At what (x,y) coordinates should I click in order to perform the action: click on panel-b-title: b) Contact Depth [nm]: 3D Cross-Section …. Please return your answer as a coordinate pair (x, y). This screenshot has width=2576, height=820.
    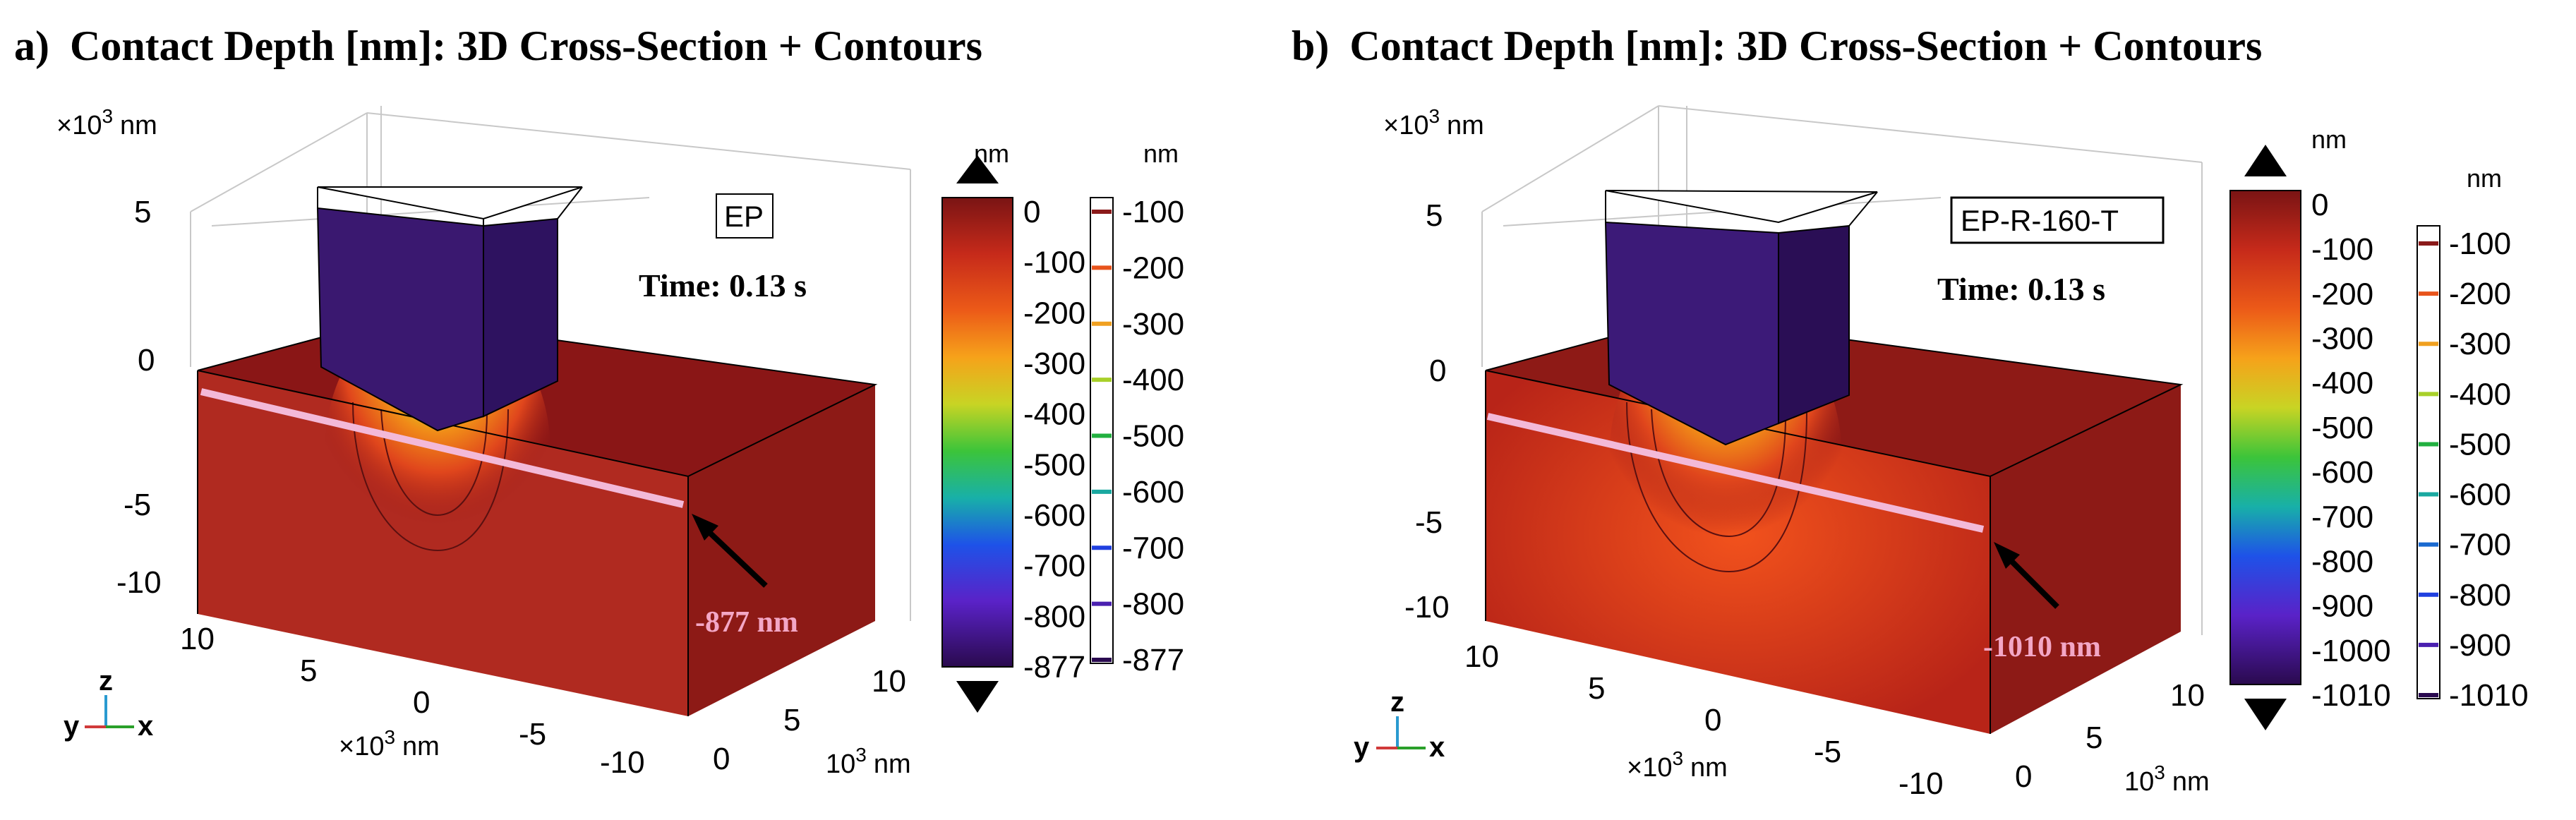
    Looking at the image, I should click on (1777, 46).